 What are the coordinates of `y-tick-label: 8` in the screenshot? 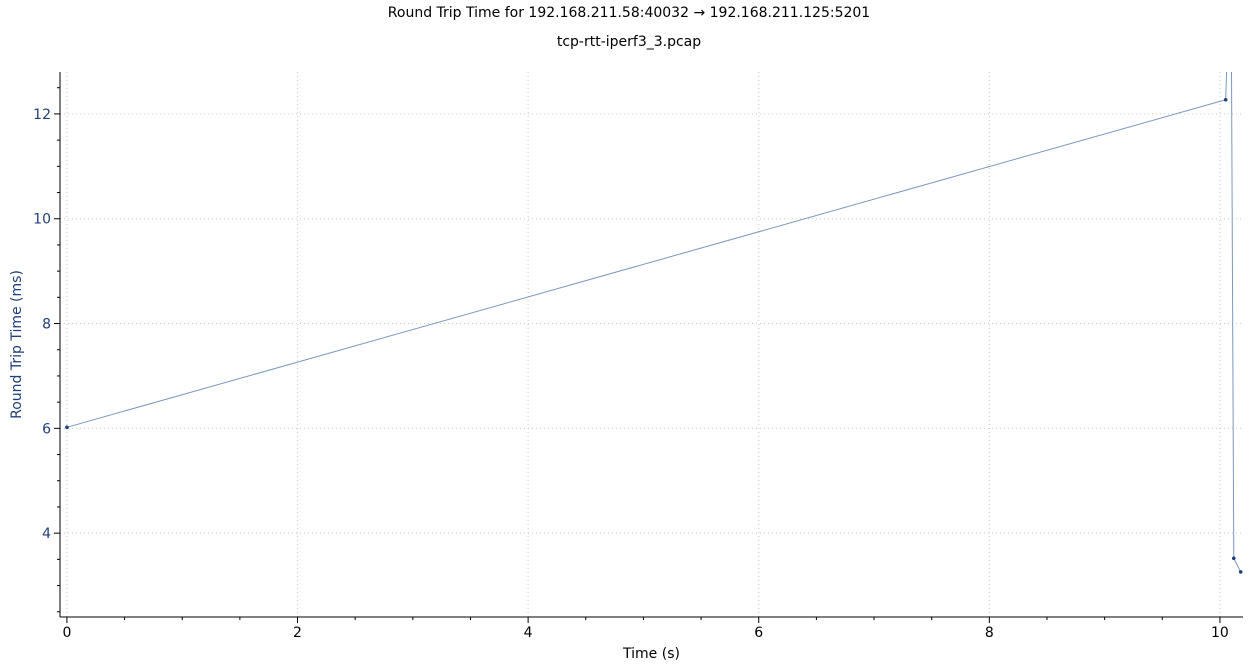 It's located at (46, 325).